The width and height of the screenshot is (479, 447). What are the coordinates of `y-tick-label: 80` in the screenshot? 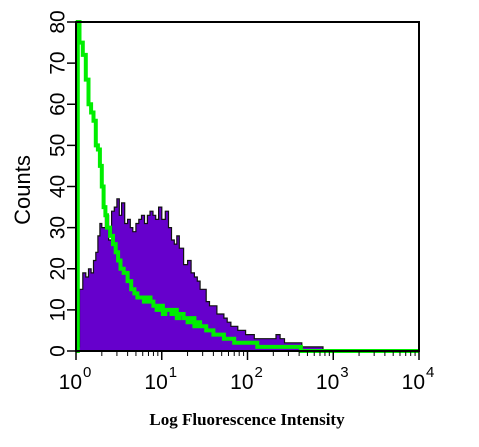 It's located at (58, 21).